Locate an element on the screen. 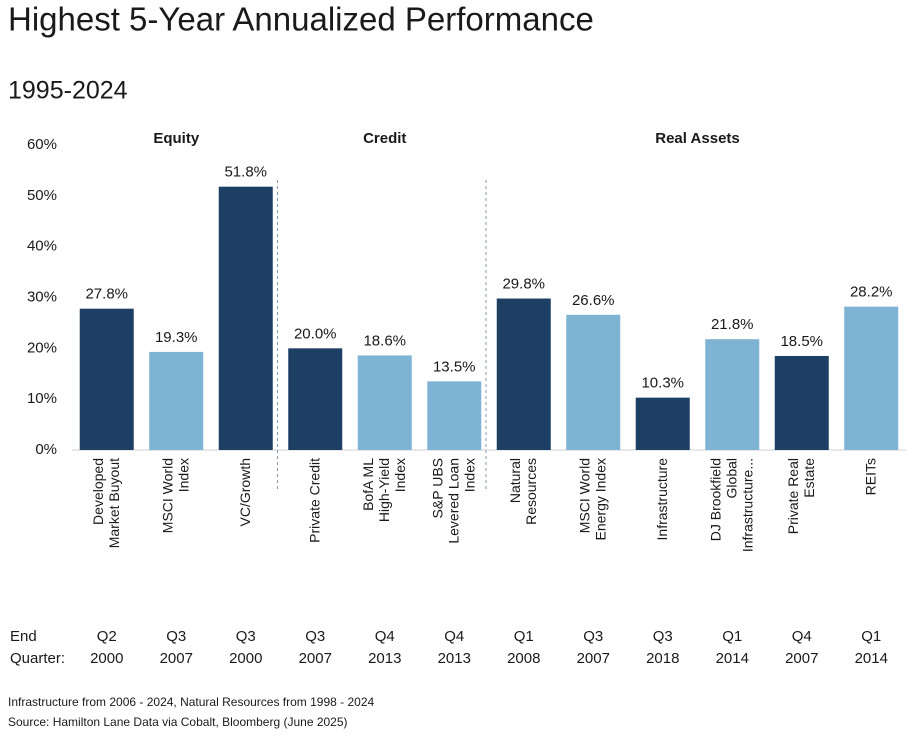  x-tick-label: MSCI WorldEnergy Index is located at coordinates (592, 499).